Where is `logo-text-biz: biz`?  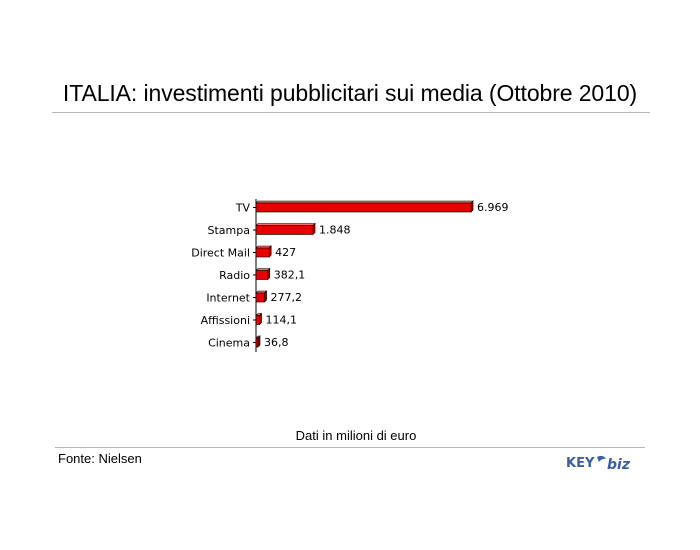
logo-text-biz: biz is located at coordinates (619, 465).